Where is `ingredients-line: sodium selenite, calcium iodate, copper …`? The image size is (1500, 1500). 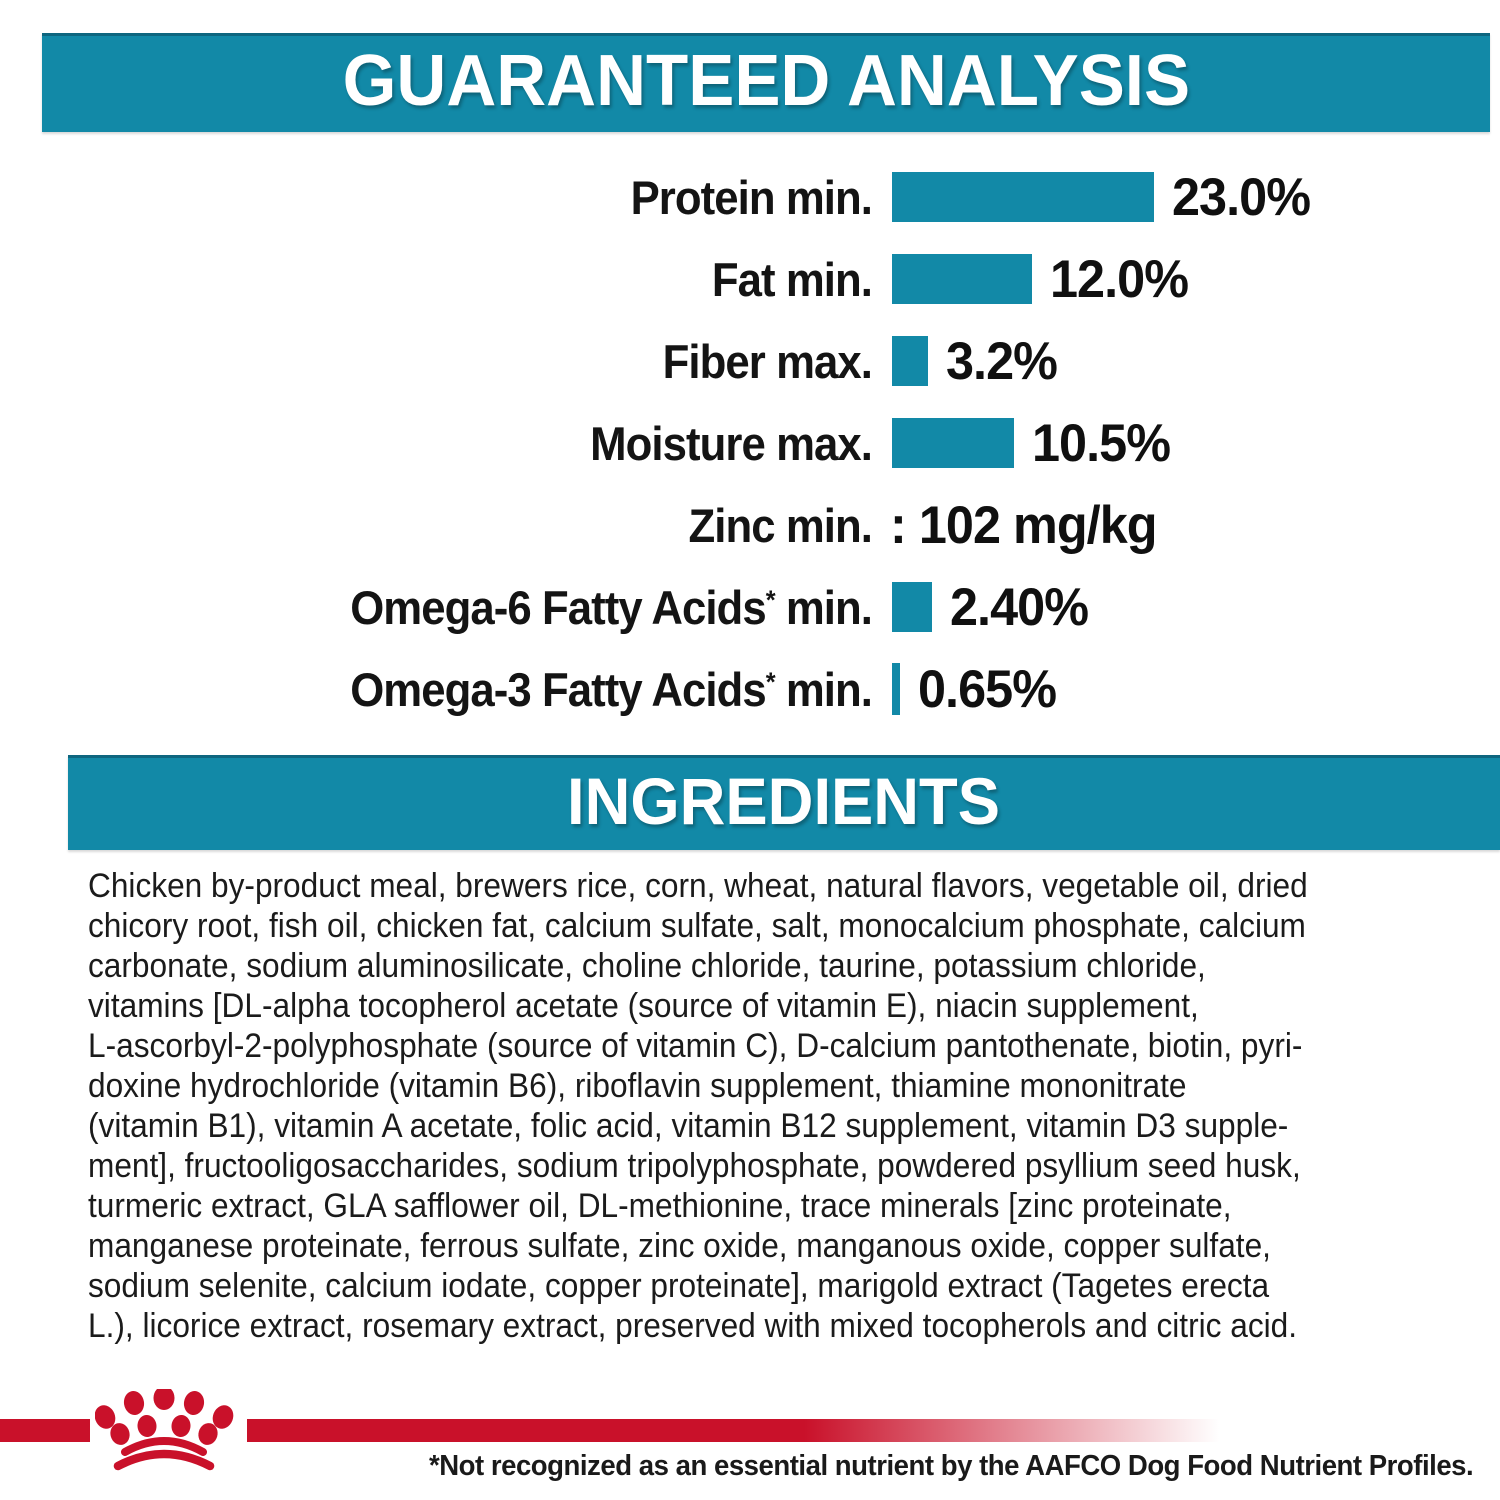
ingredients-line: sodium selenite, calcium iodate, copper … is located at coordinates (679, 1286).